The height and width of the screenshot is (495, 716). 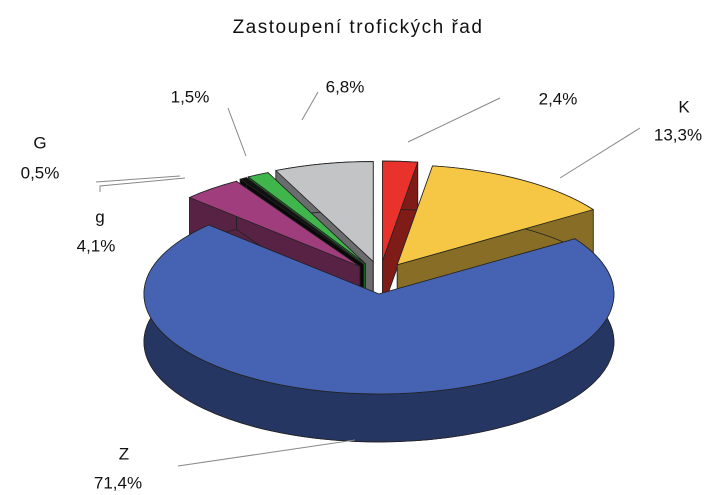 I want to click on slice-value-label: 0,5%, so click(x=40, y=172).